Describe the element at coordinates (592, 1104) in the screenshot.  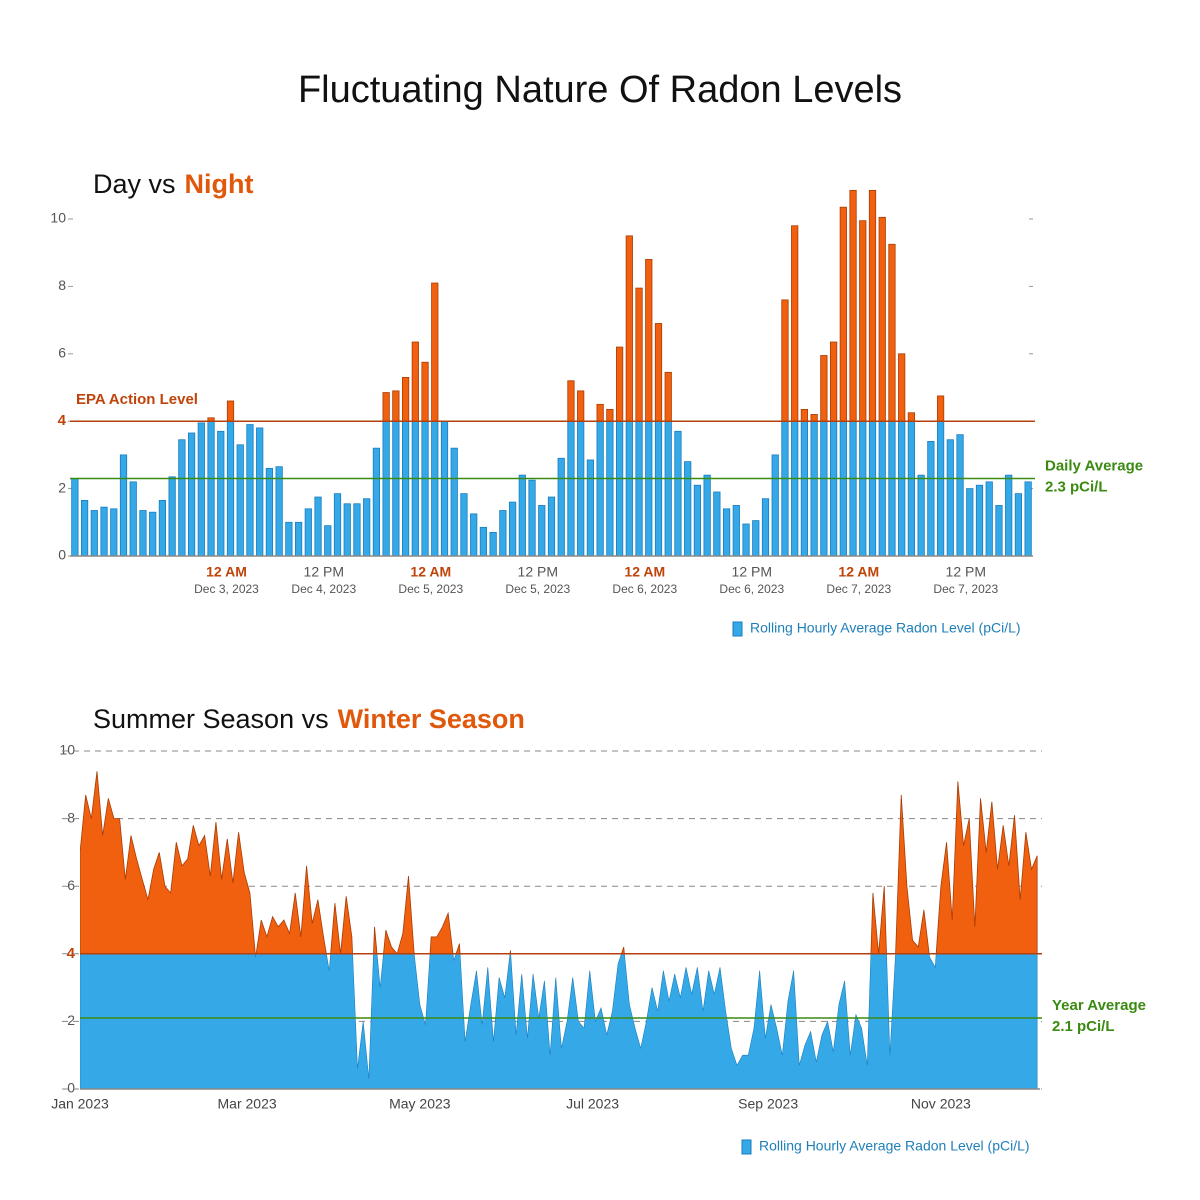
I see `x-tick-label: Jul 2023` at that location.